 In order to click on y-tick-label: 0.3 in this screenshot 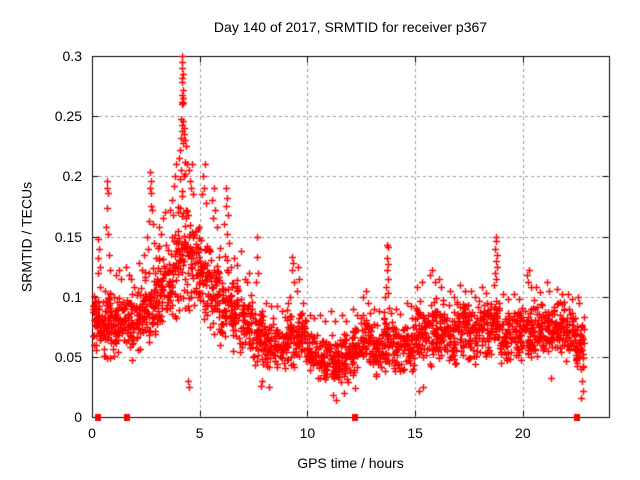, I will do `click(72, 56)`.